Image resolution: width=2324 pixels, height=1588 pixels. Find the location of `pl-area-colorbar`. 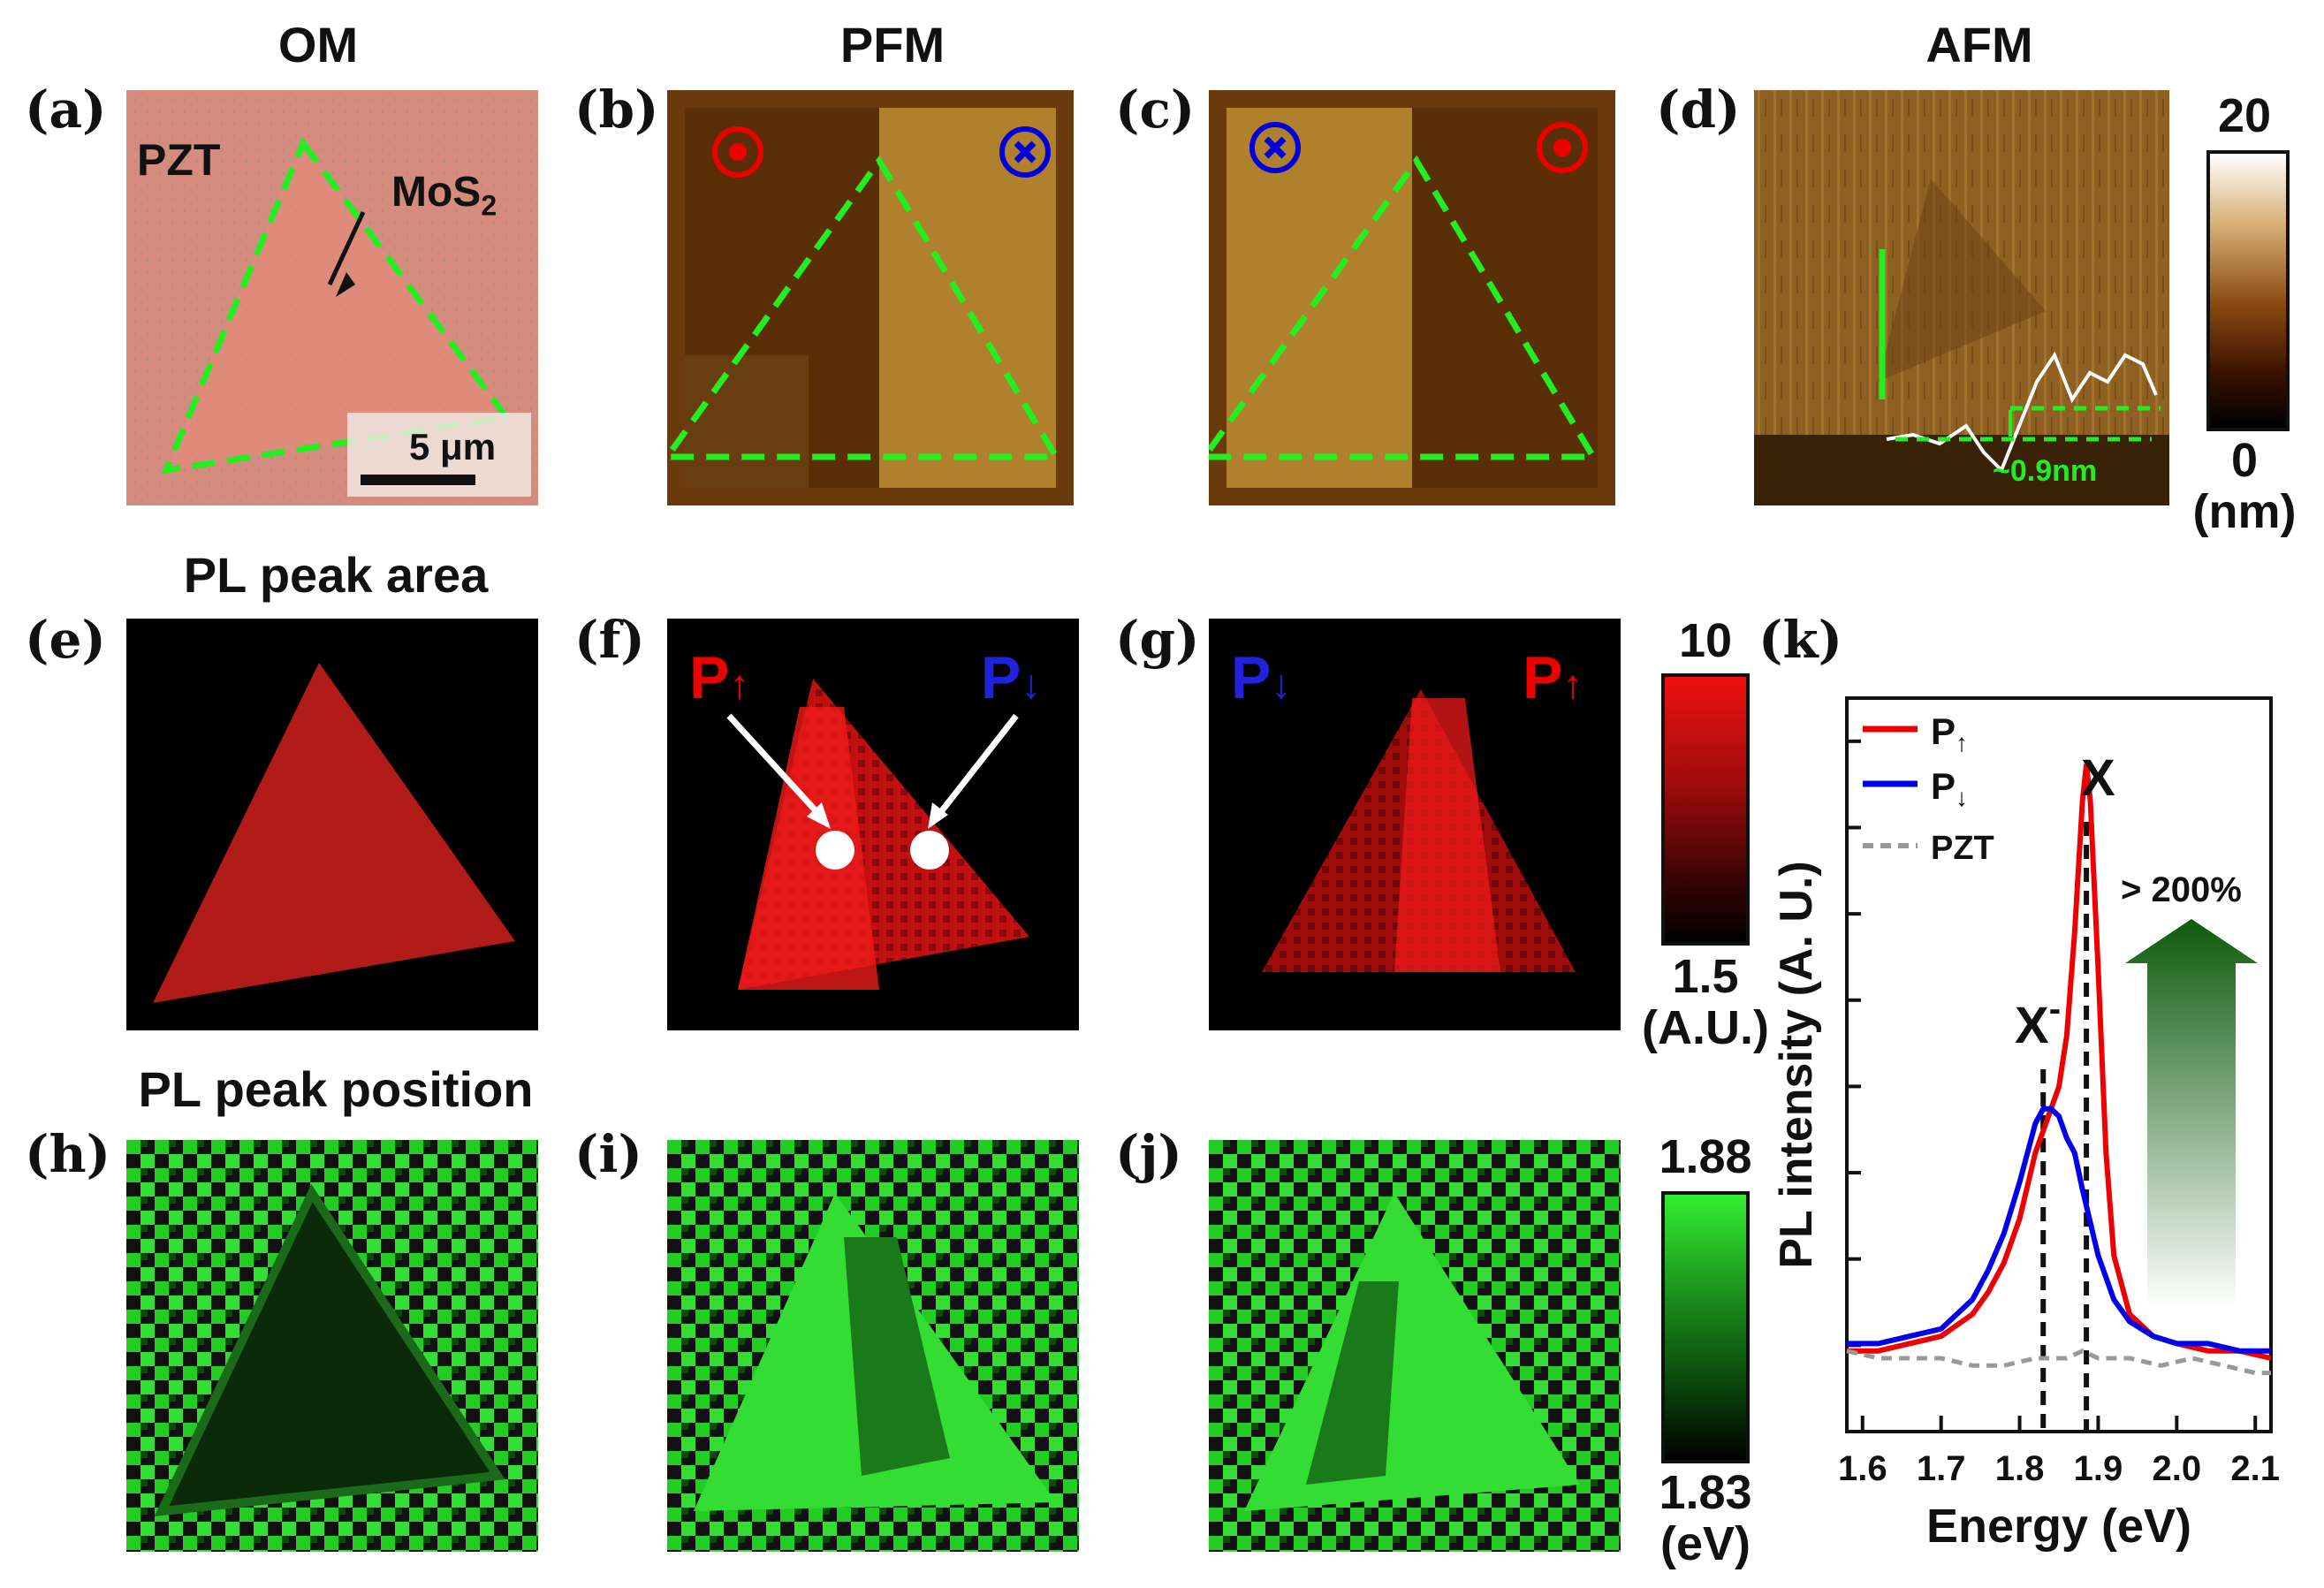

pl-area-colorbar is located at coordinates (1705, 809).